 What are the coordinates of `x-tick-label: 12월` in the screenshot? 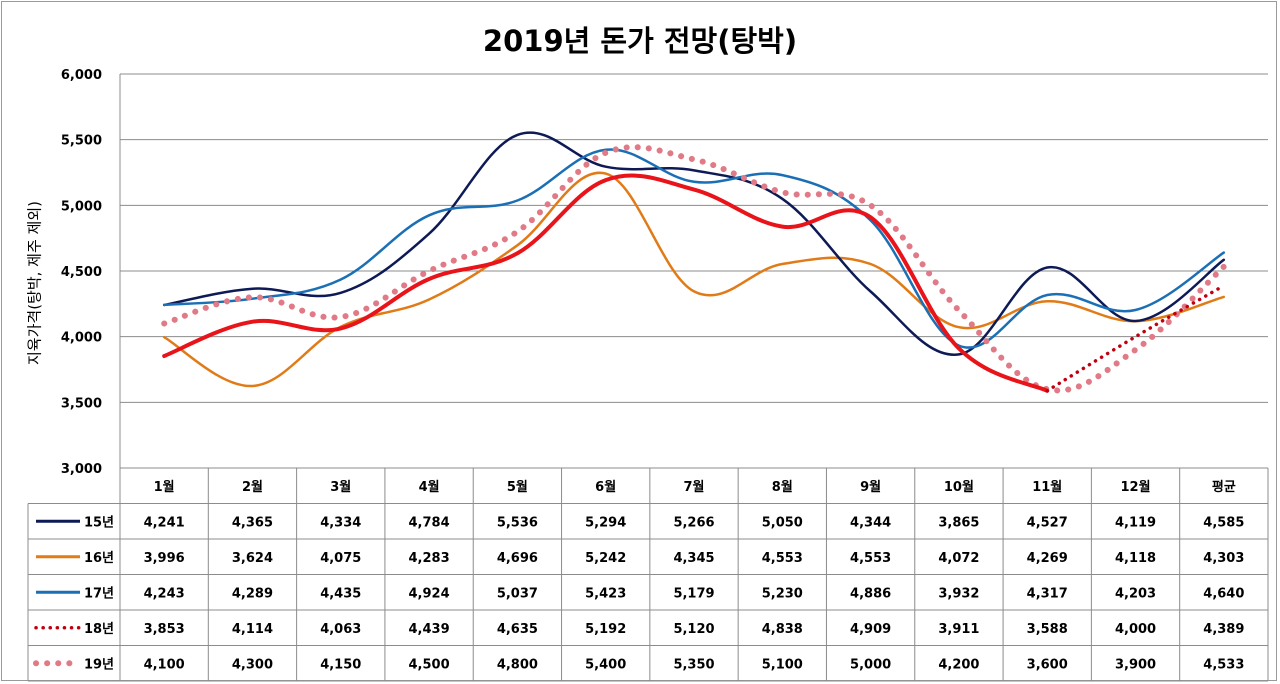 It's located at (1136, 487).